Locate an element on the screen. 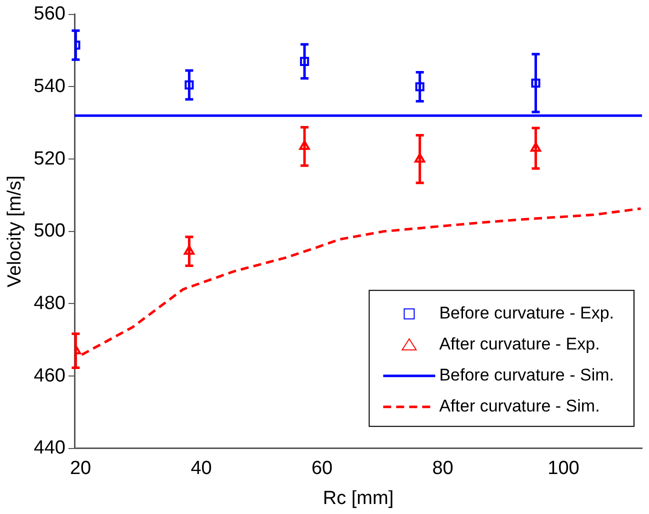 Image resolution: width=649 pixels, height=514 pixels. y-tick-label: 540 is located at coordinates (50, 86).